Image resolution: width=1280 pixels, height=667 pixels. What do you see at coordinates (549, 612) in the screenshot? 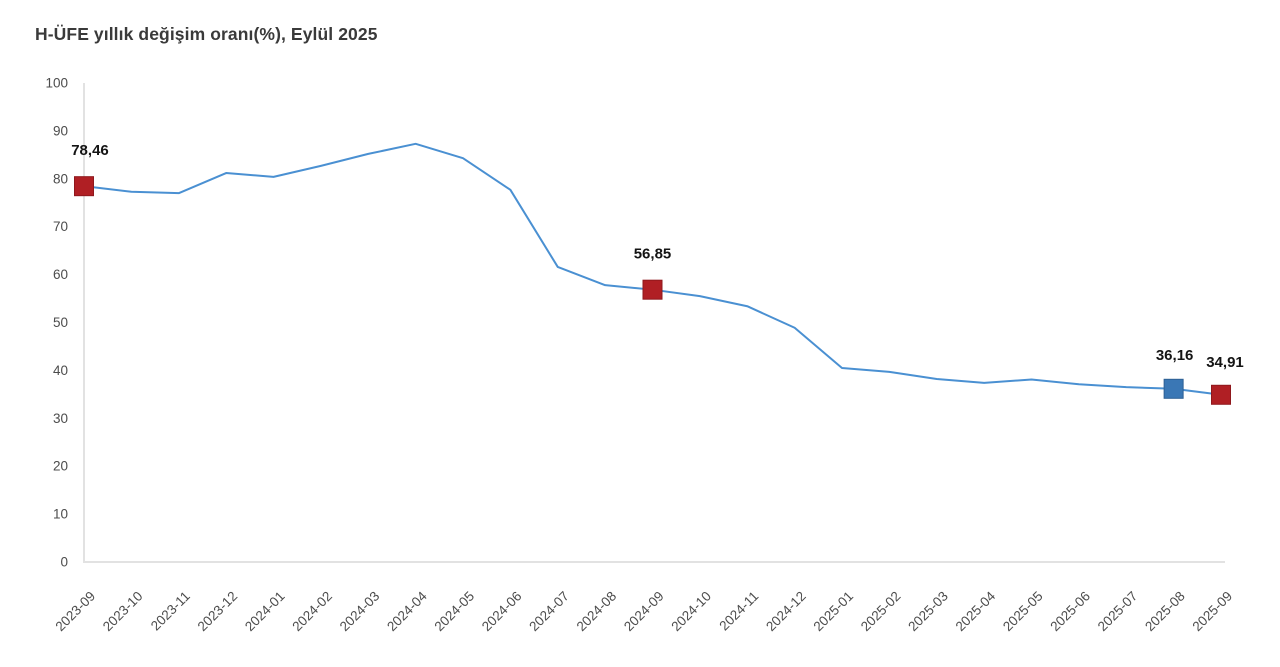
I see `x-axis-tick-label: 2024-07` at bounding box center [549, 612].